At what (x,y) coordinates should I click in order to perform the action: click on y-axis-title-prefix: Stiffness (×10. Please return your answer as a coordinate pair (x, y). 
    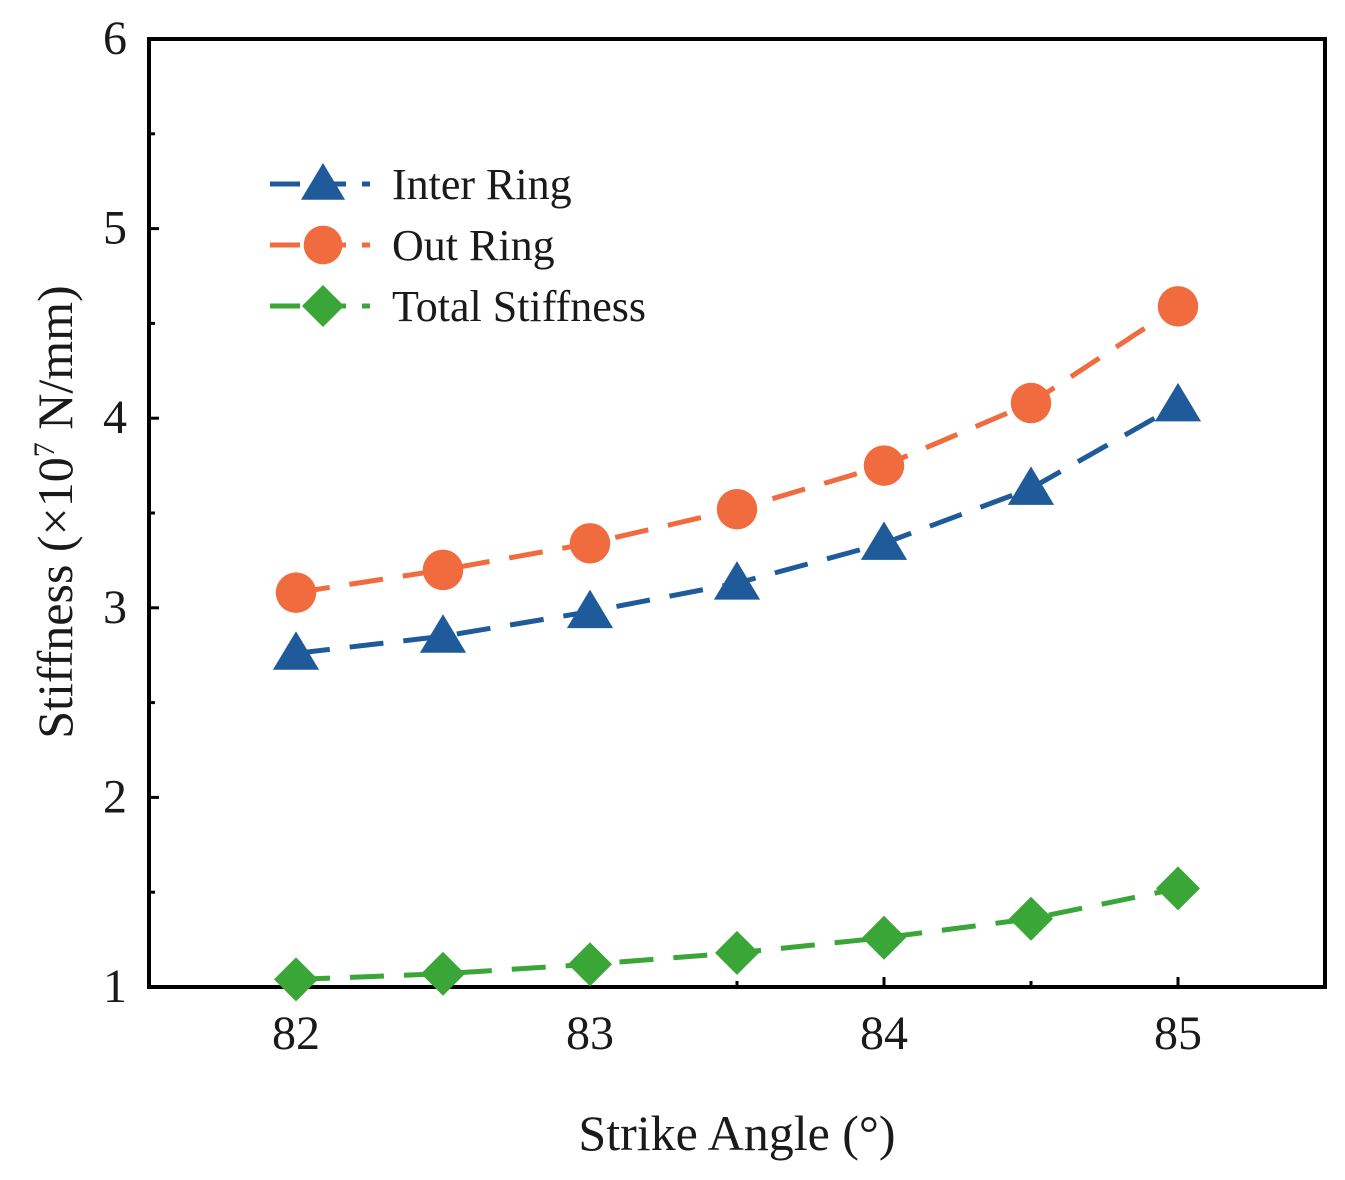
    Looking at the image, I should click on (55, 597).